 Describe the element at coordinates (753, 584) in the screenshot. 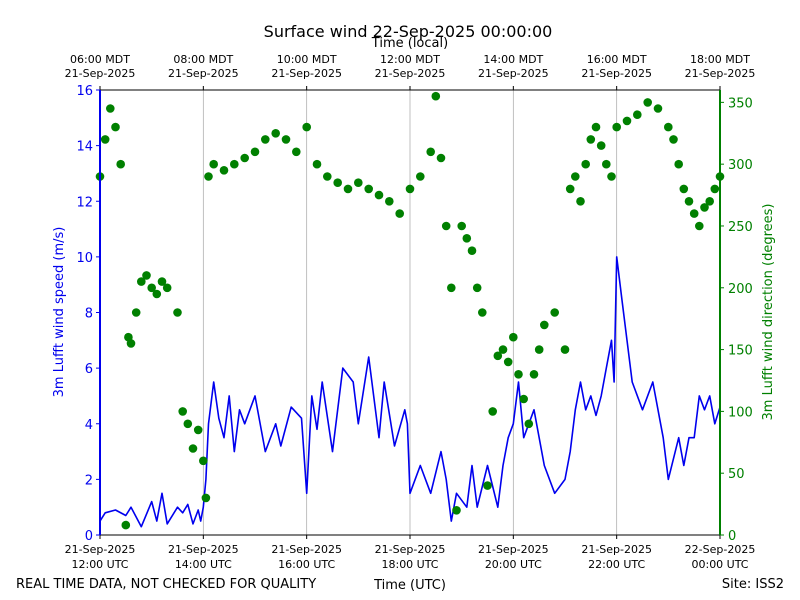

I see `site-label: Site: ISS2` at that location.